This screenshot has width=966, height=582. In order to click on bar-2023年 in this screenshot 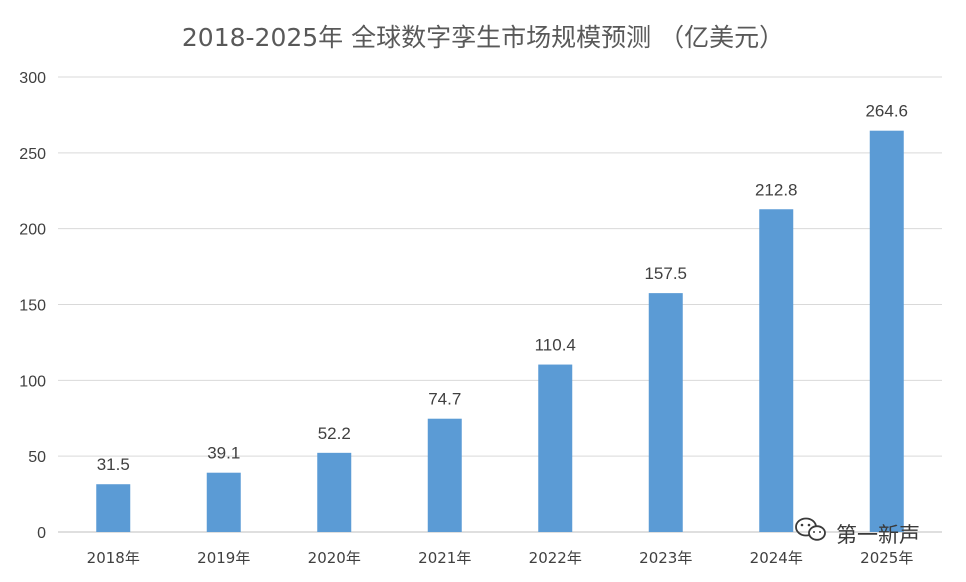, I will do `click(665, 412)`.